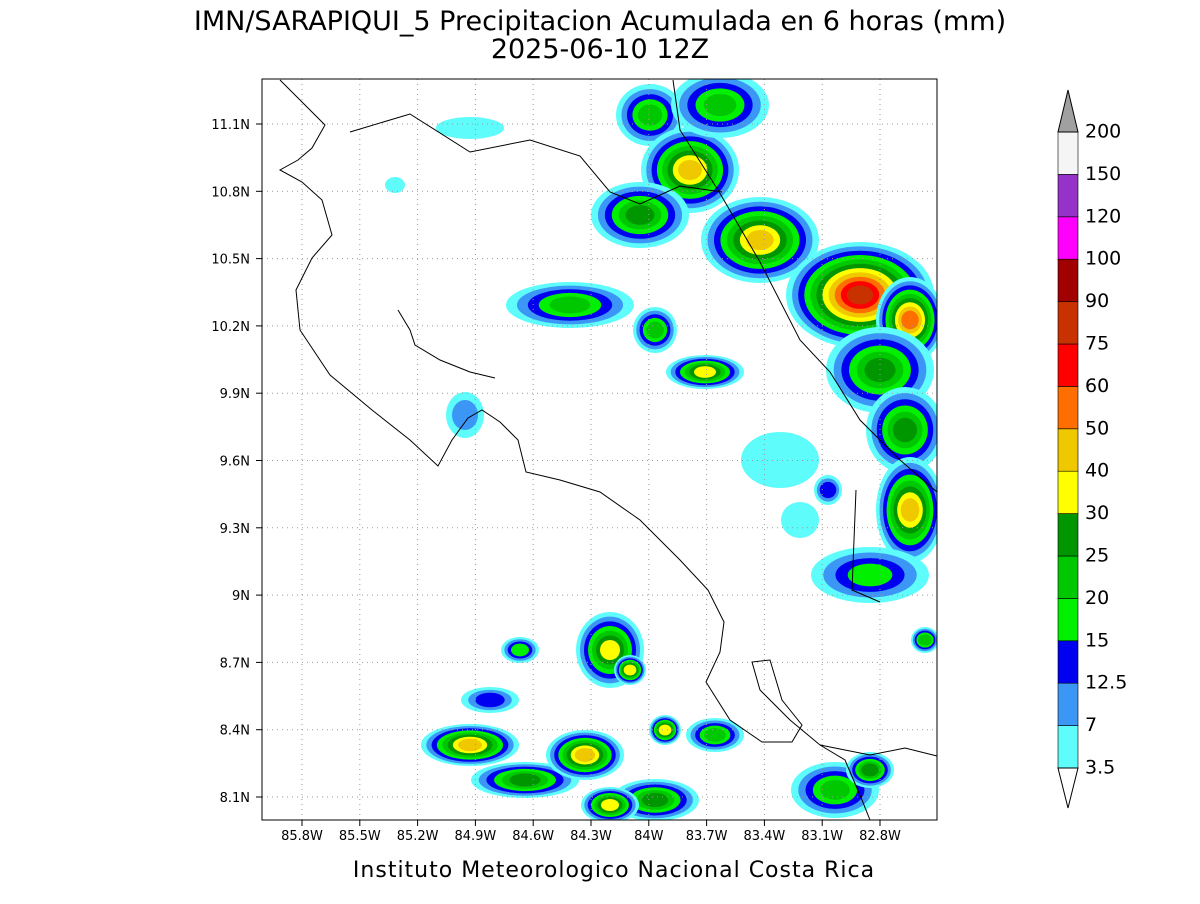 The height and width of the screenshot is (904, 1200). I want to click on lat-label: 11.1N, so click(230, 125).